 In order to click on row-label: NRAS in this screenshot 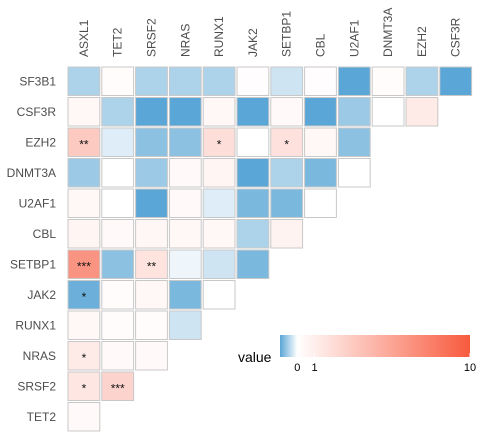, I will do `click(39, 356)`.